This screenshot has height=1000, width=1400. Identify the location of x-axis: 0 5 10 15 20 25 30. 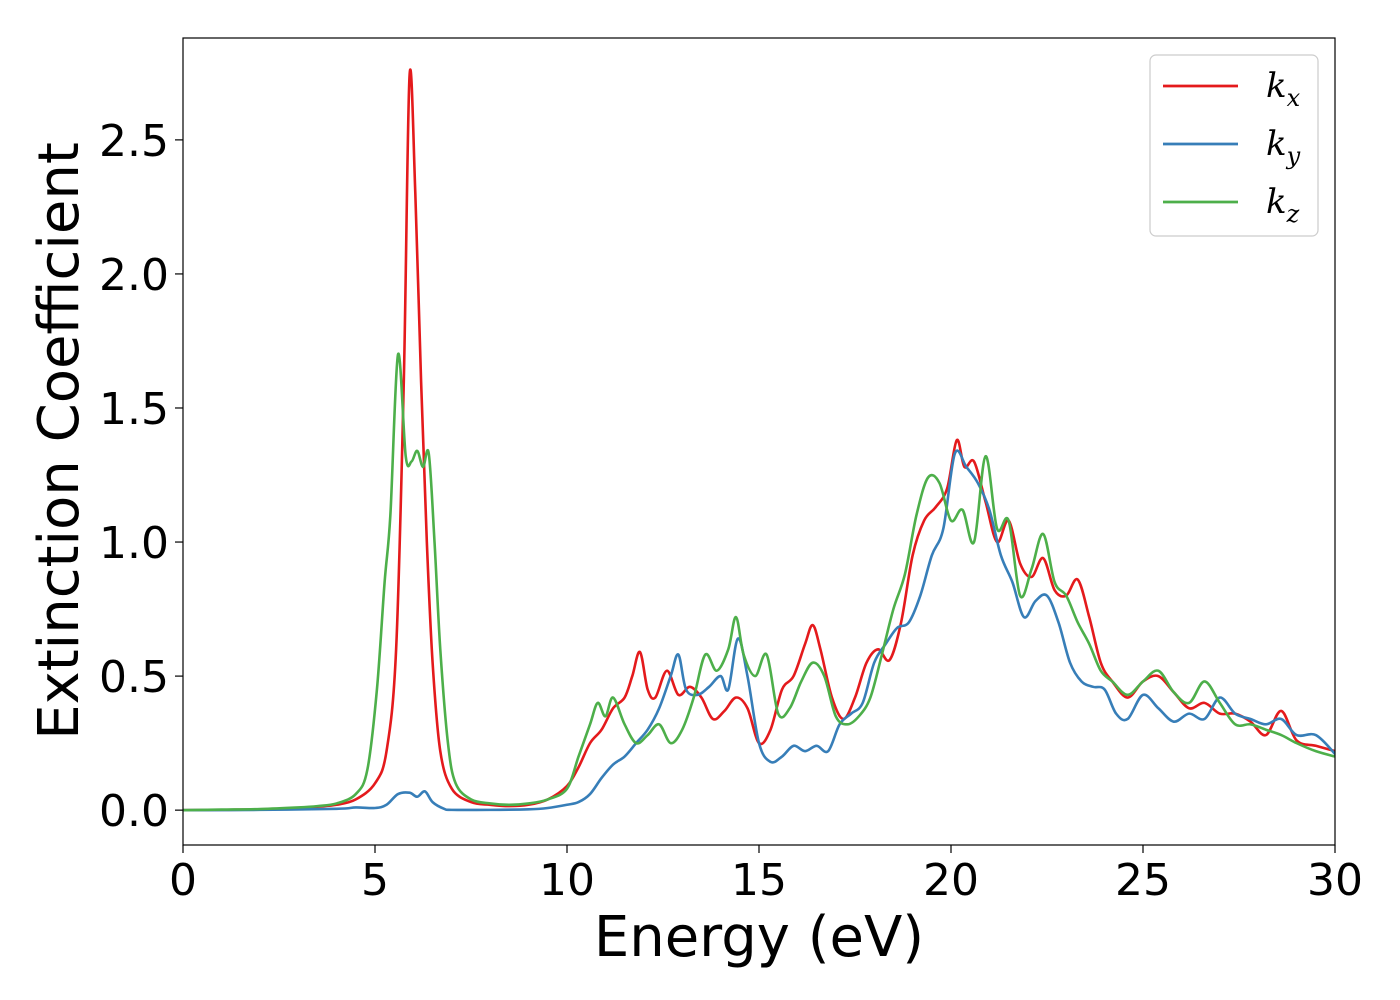
(766, 875).